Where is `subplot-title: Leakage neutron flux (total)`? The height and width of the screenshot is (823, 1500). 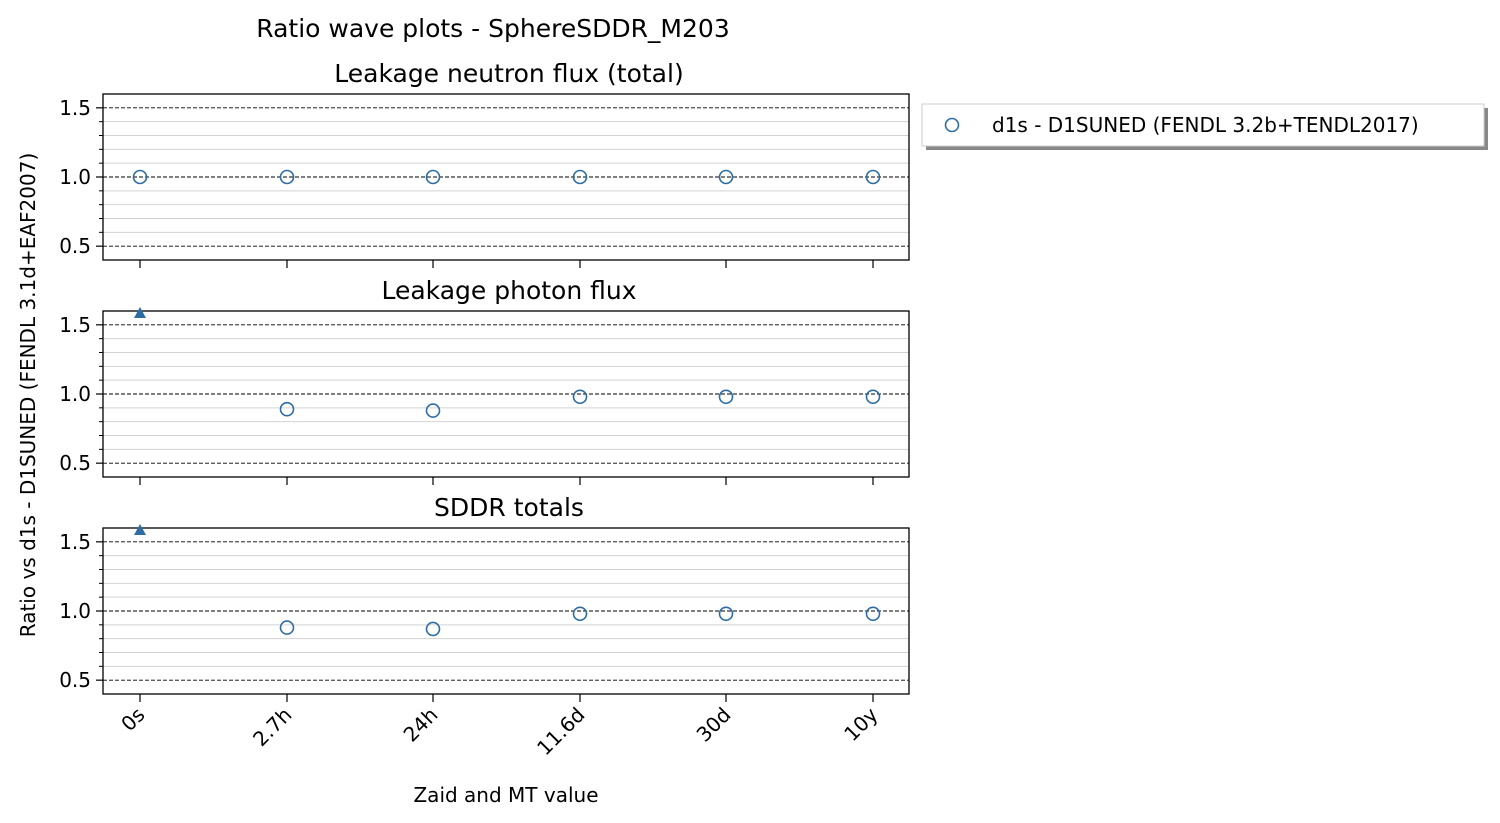 subplot-title: Leakage neutron flux (total) is located at coordinates (508, 73).